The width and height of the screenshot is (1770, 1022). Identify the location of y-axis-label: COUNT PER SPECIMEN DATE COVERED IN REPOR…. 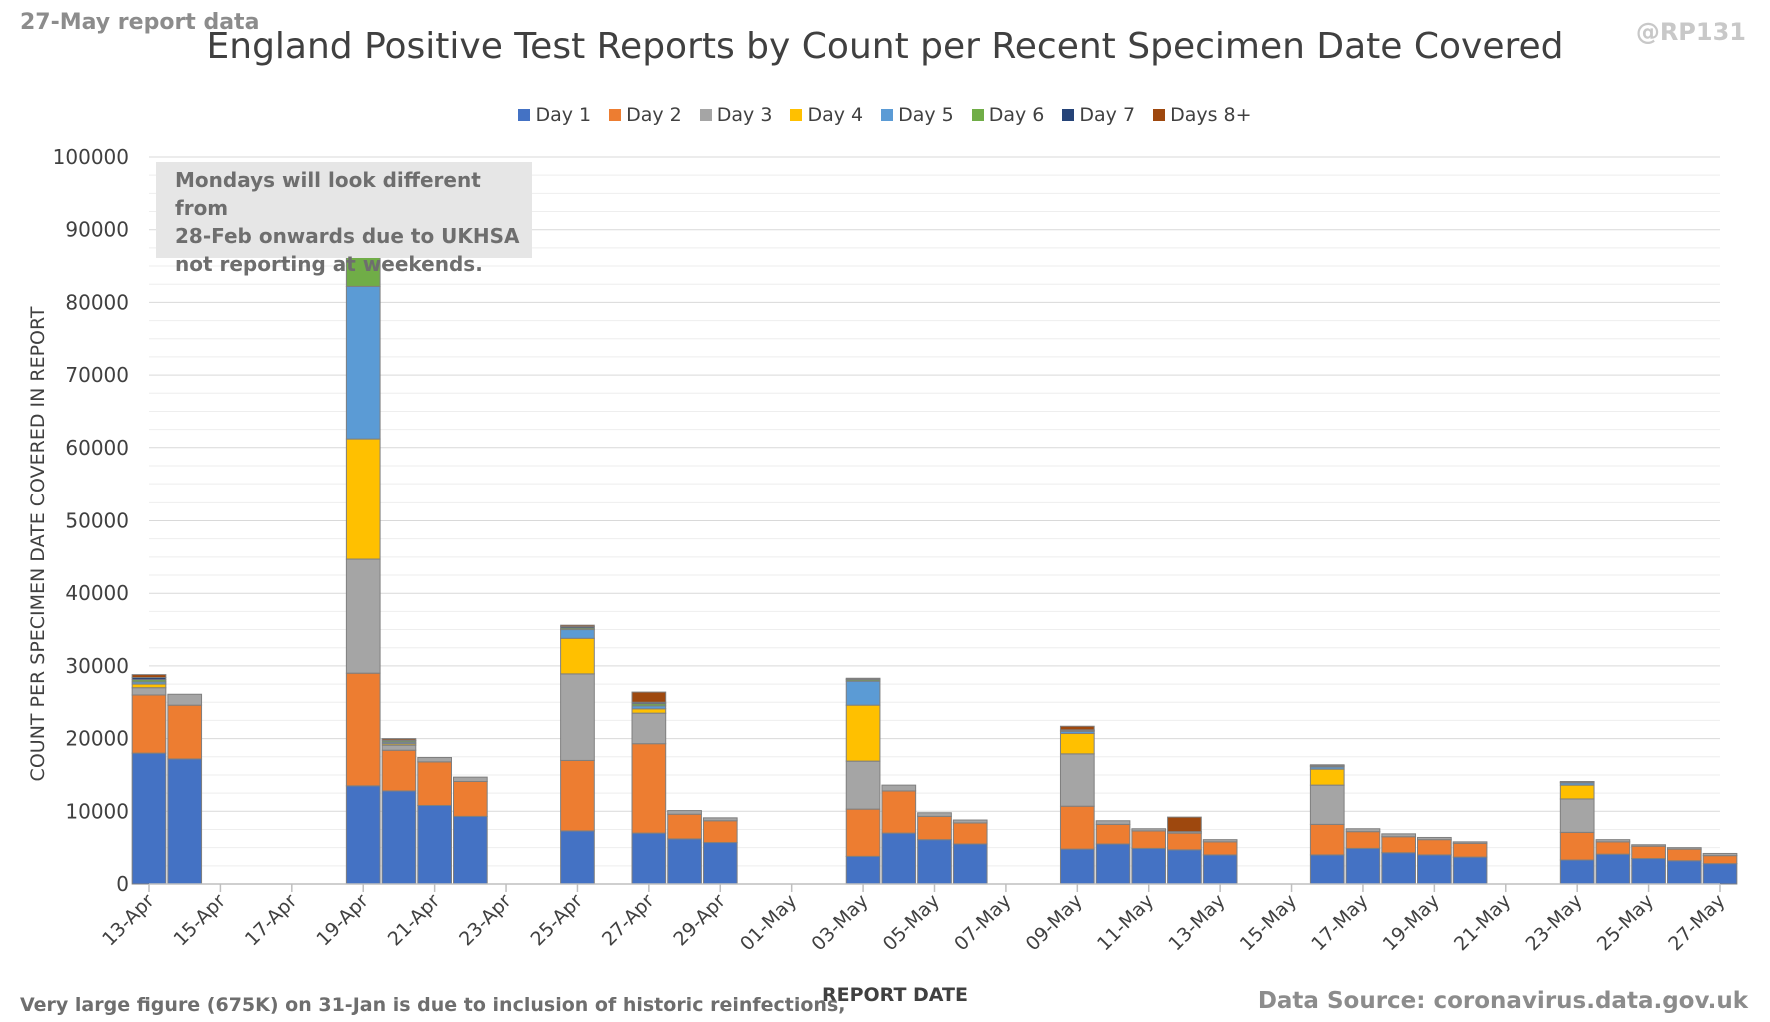
(38, 544).